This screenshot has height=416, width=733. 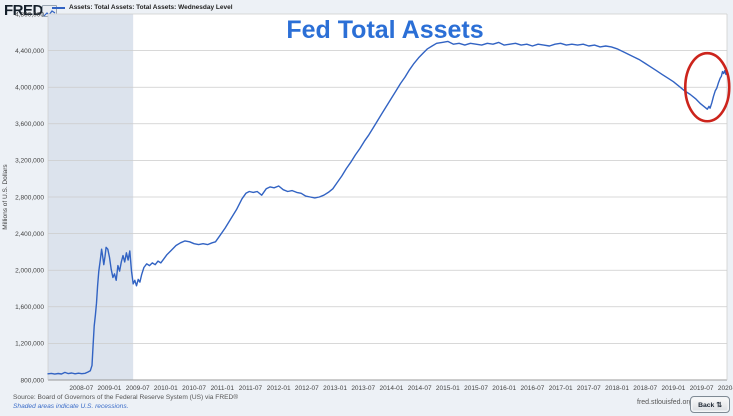 I want to click on y-axis-tick-label: 1,600,000, so click(x=29, y=307).